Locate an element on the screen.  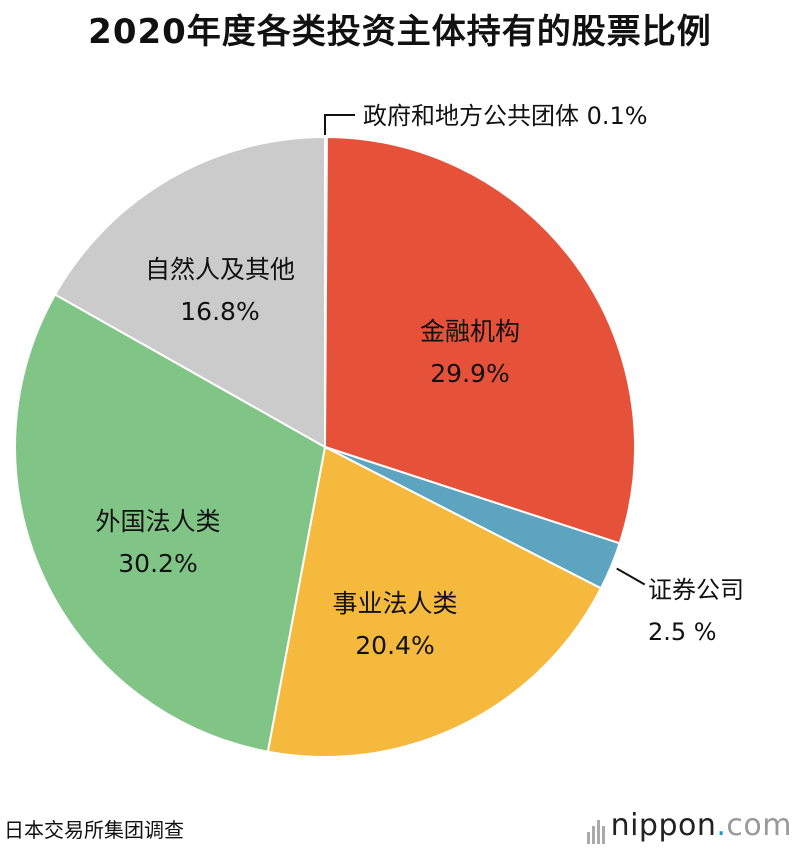
callout-label-government: 政府和地方公共团体 0.1% is located at coordinates (505, 116).